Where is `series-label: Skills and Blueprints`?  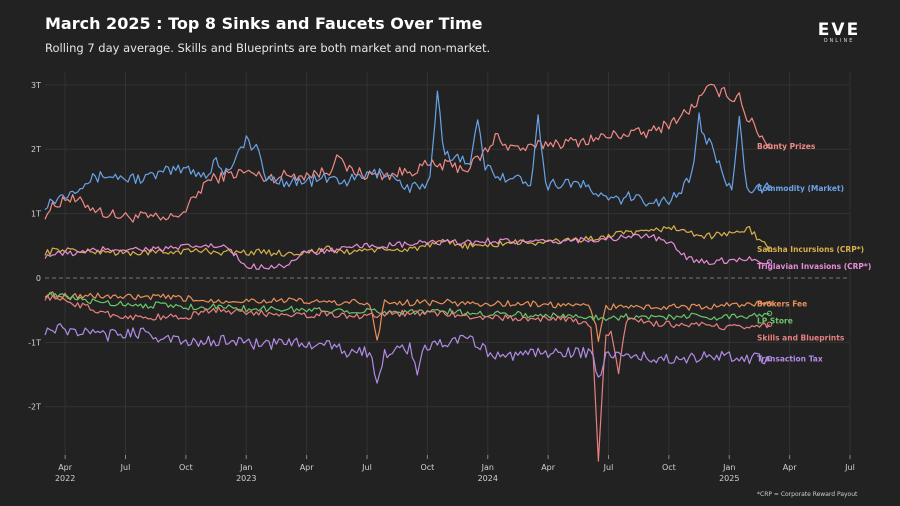 series-label: Skills and Blueprints is located at coordinates (801, 338).